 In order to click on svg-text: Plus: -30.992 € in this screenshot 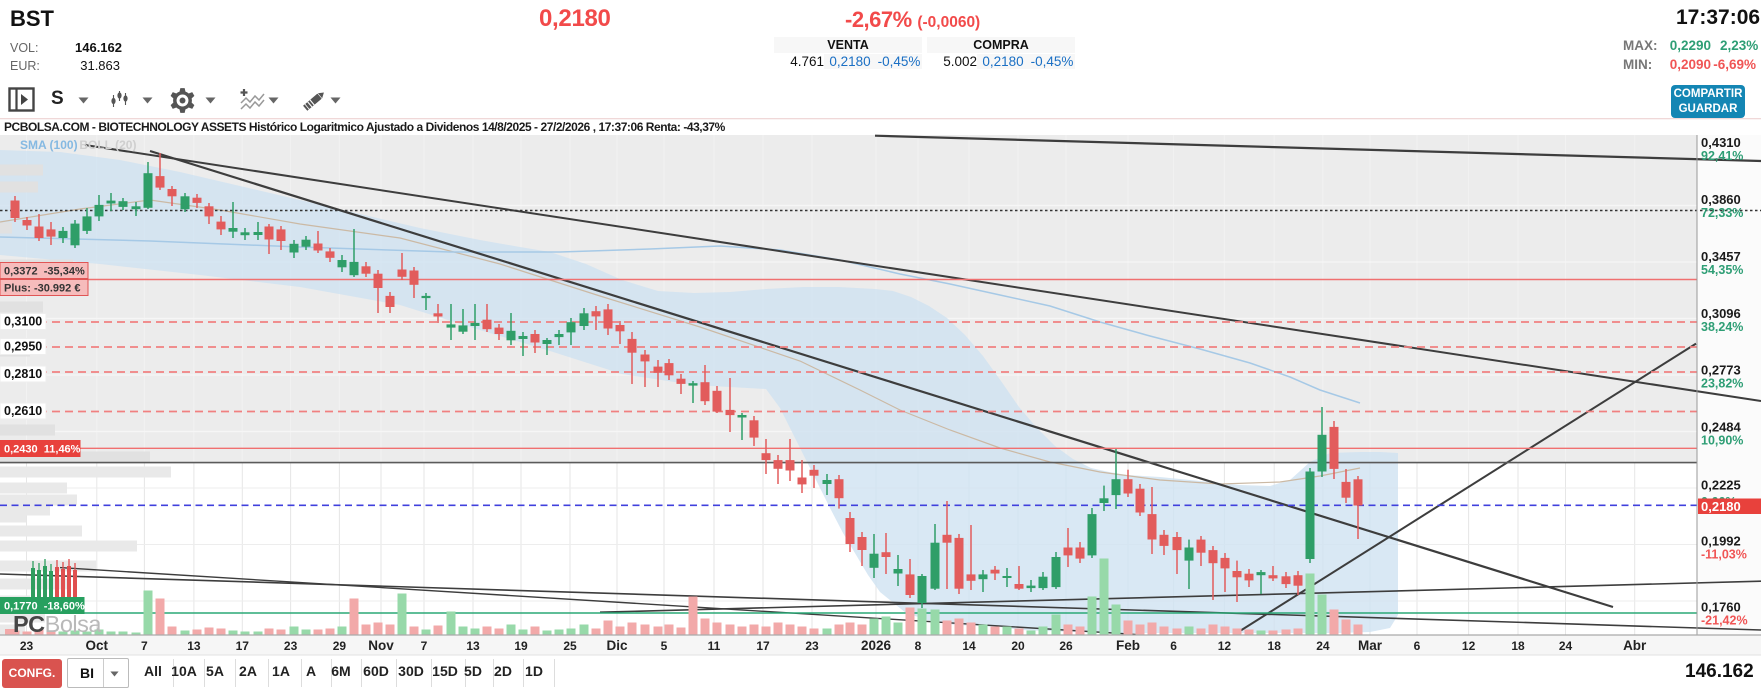, I will do `click(42, 289)`.